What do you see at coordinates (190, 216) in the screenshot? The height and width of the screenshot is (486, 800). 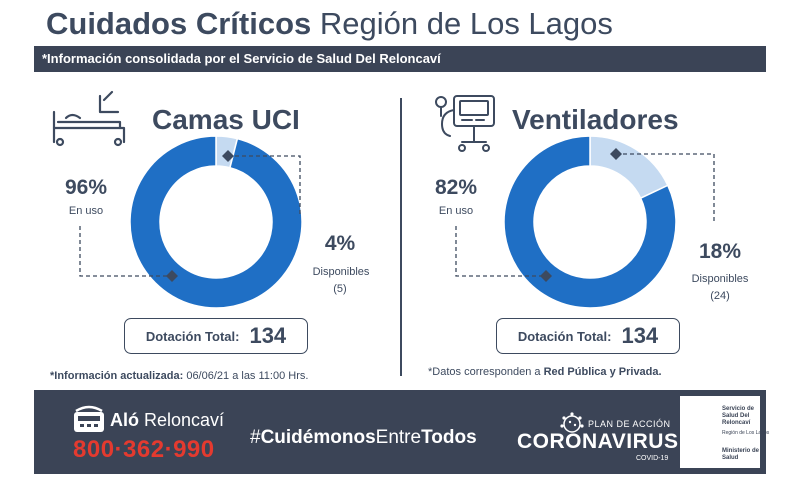 I see `leader-lines-camas` at bounding box center [190, 216].